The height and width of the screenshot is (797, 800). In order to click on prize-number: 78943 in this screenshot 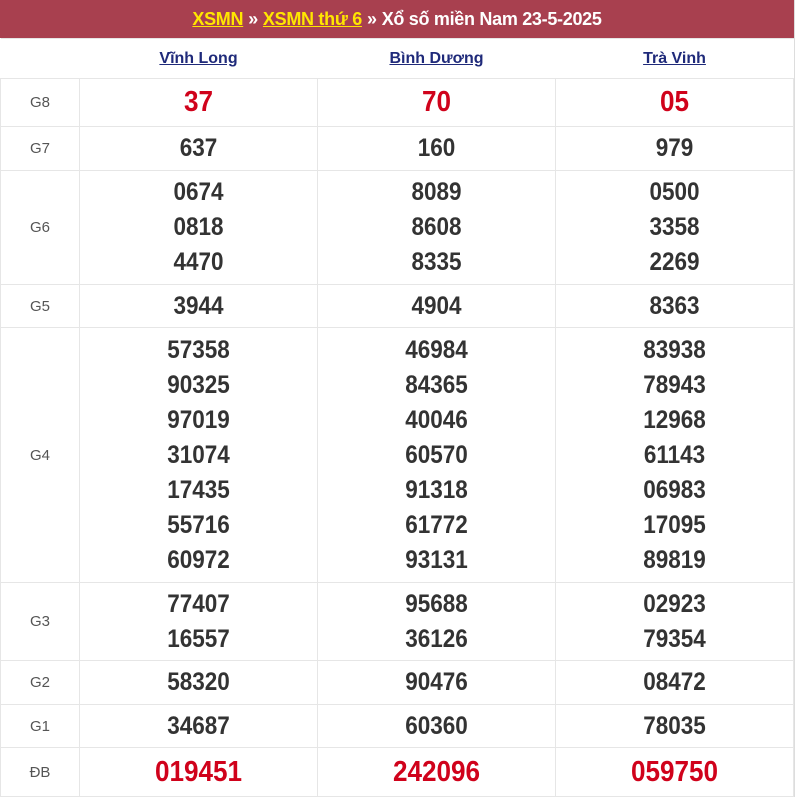, I will do `click(674, 384)`.